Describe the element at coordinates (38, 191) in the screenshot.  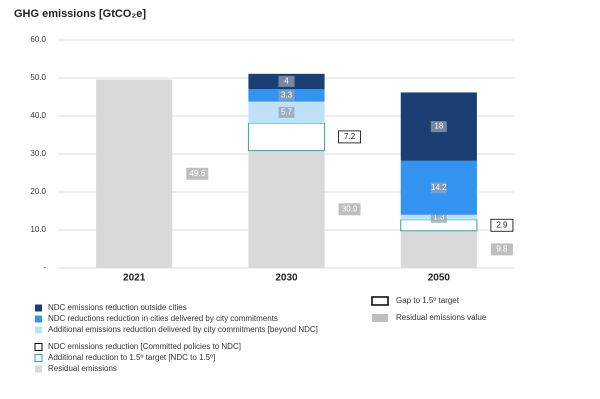
I see `y-tick-label: 20.0` at that location.